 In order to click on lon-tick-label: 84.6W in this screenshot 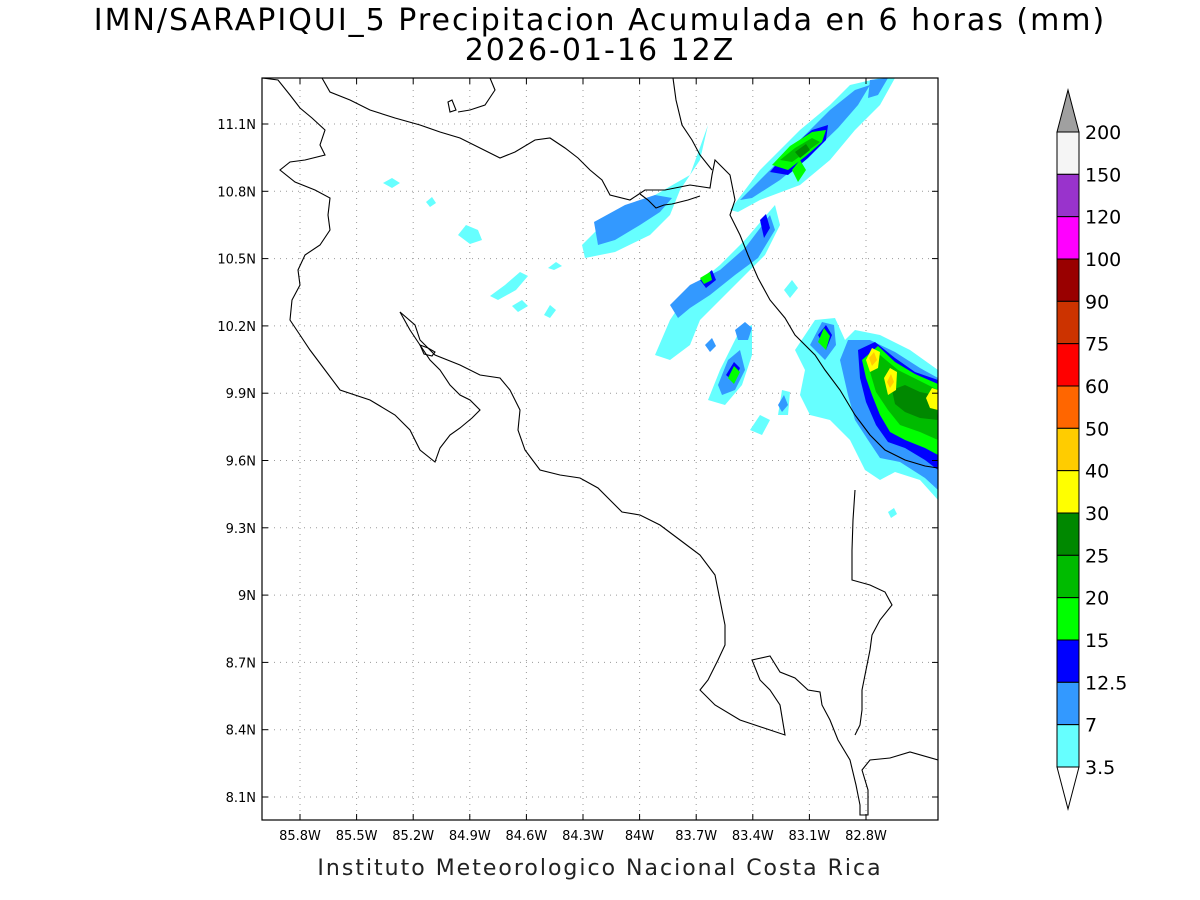, I will do `click(526, 836)`.